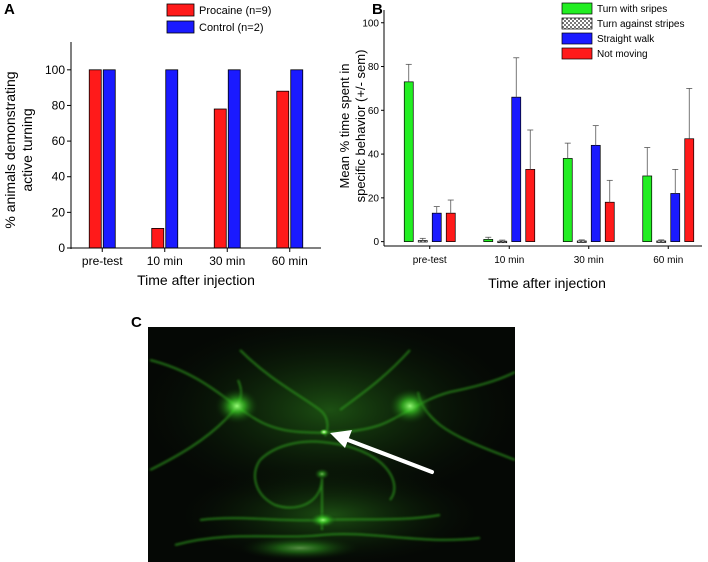  I want to click on bar-control-n-2-30-min, so click(234, 159).